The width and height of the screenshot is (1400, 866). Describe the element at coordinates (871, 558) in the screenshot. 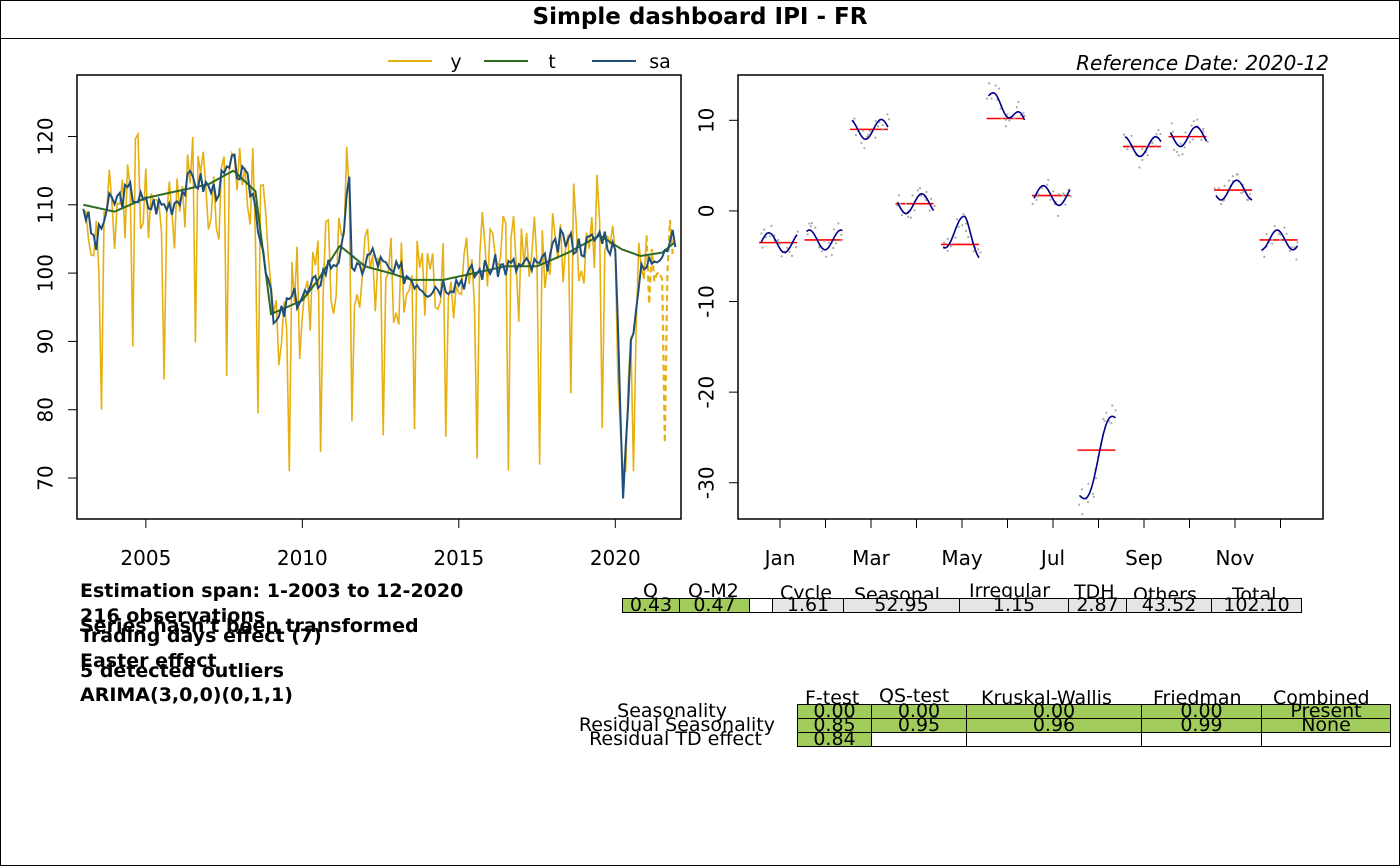

I see `x-tick-label: Mar` at that location.